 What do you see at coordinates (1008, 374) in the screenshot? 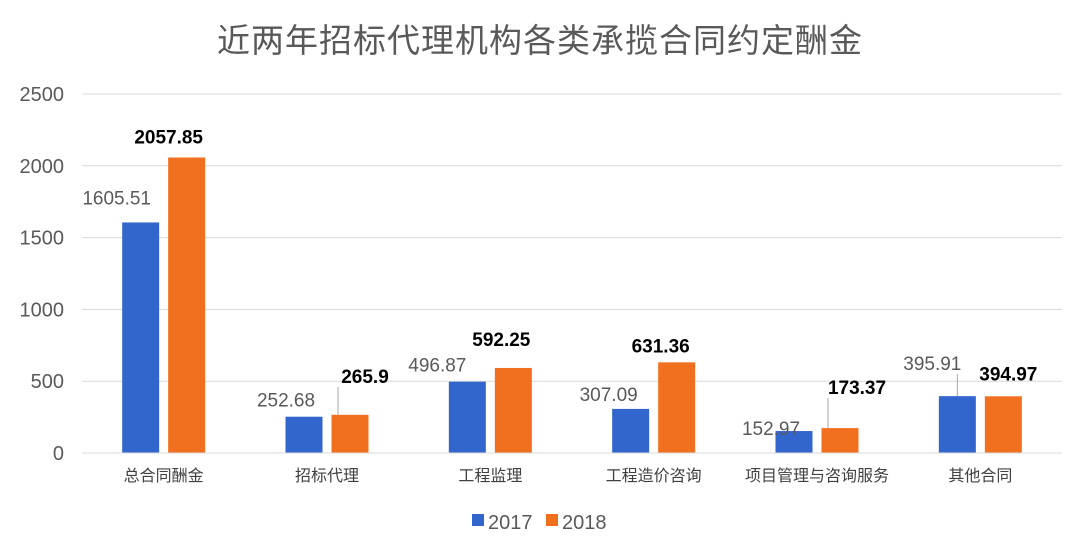
I see `data-label: 394.97` at bounding box center [1008, 374].